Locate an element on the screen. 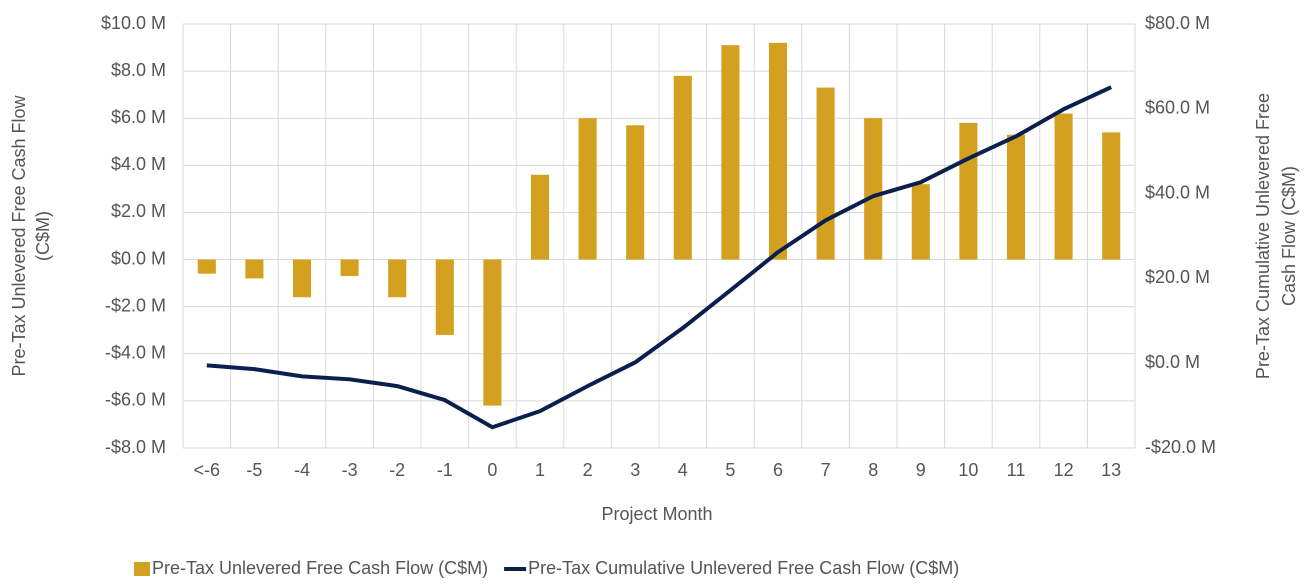 Image resolution: width=1314 pixels, height=585 pixels. x-tick-label: -3 is located at coordinates (350, 470).